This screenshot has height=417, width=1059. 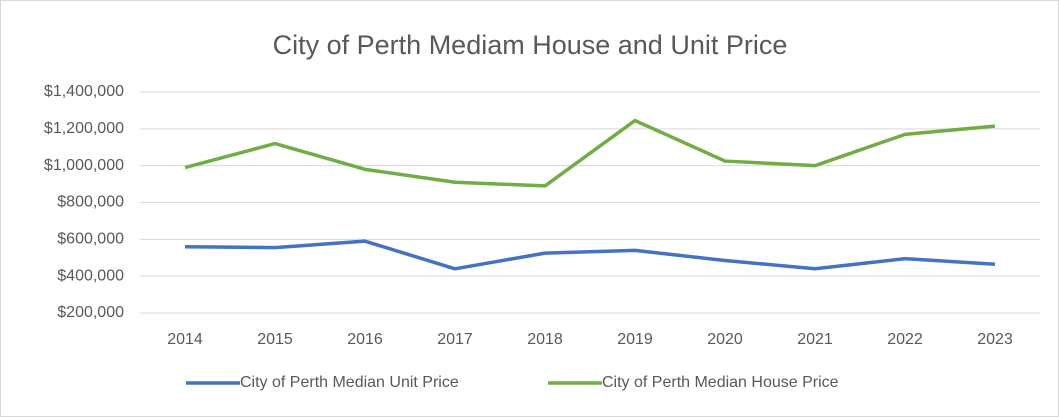 I want to click on x-tick-label: 2015, so click(x=275, y=339).